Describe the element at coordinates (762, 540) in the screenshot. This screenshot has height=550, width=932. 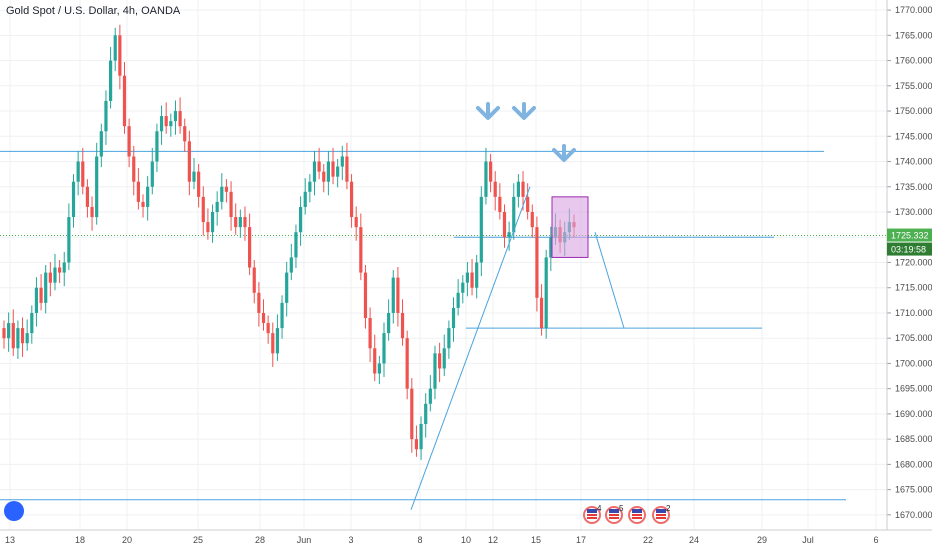
I see `x-tick-label: 29` at that location.